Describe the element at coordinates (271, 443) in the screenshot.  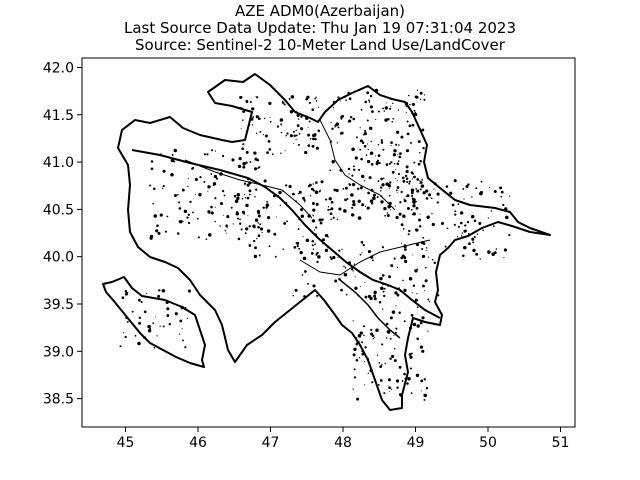
I see `x-tick-label: 47` at that location.